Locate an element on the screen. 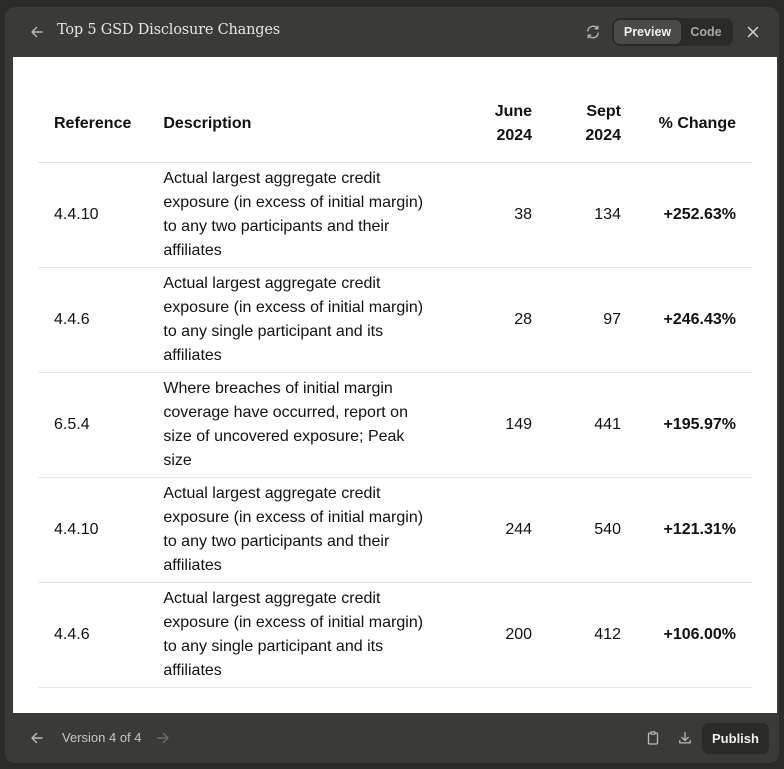 This screenshot has height=769, width=784. column-header-description: Description is located at coordinates (299, 125).